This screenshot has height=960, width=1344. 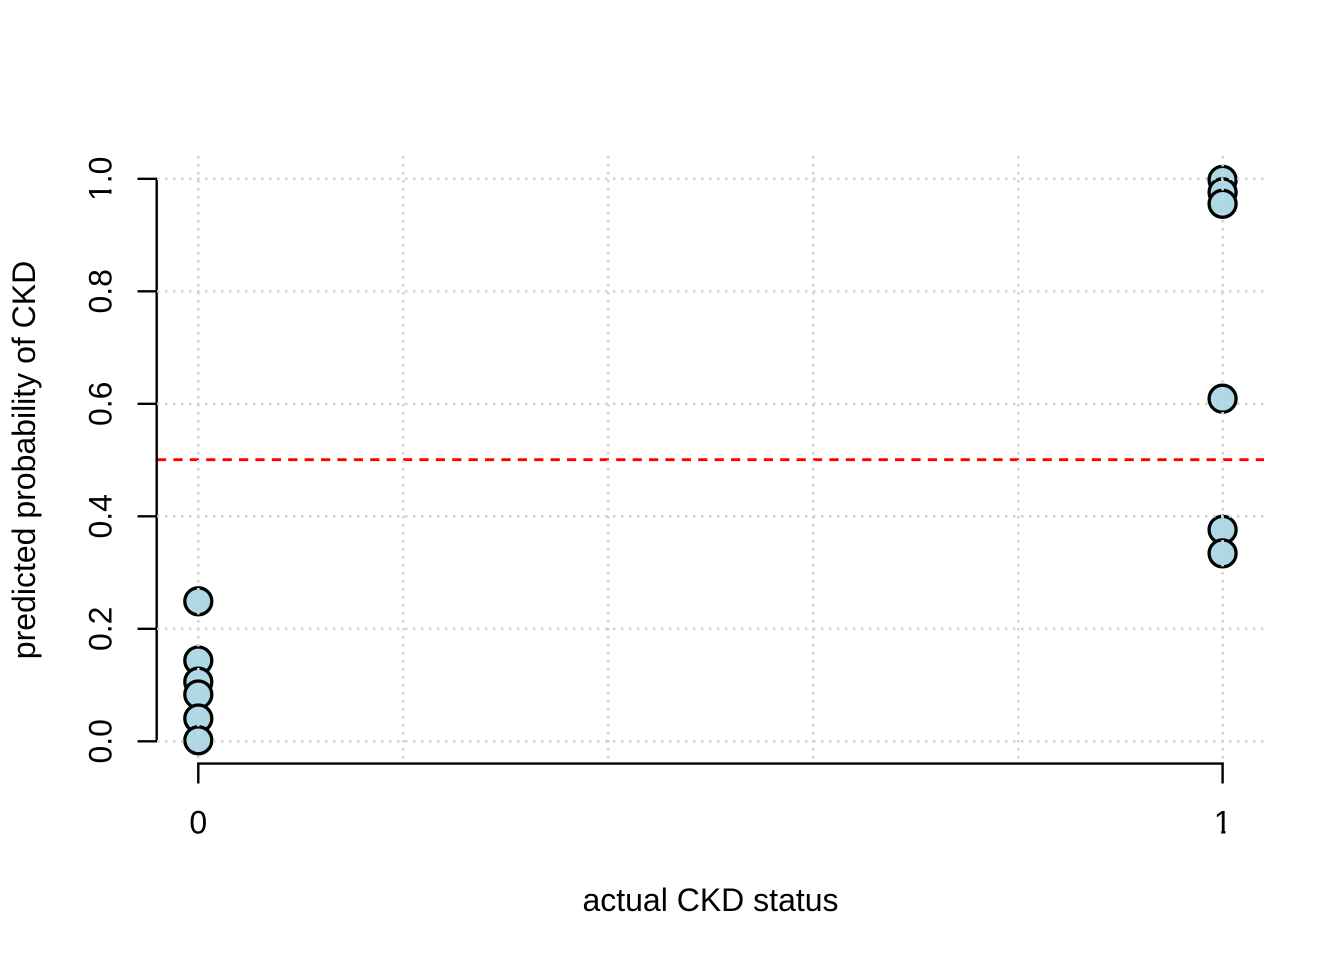 What do you see at coordinates (710, 900) in the screenshot?
I see `svg-text: actual CKD status` at bounding box center [710, 900].